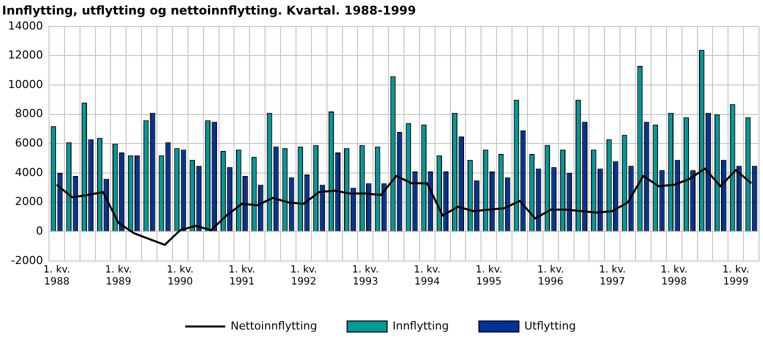 The image size is (763, 342). I want to click on y-tick-label: 4000, so click(28, 172).